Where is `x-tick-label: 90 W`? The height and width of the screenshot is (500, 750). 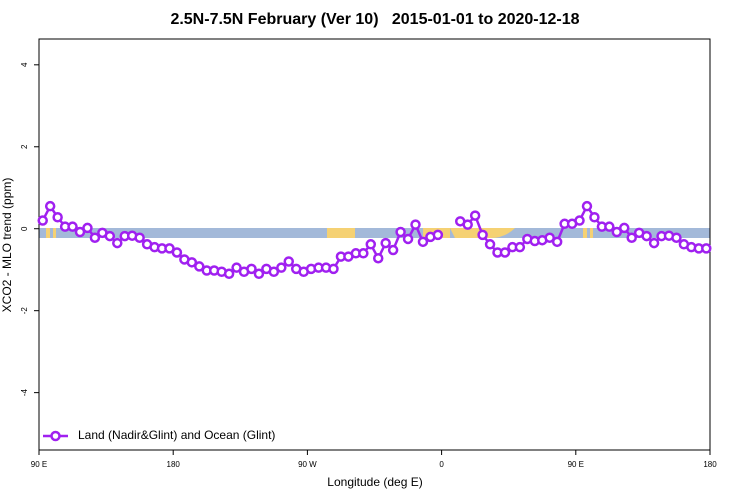
x-tick-label: 90 W is located at coordinates (307, 464).